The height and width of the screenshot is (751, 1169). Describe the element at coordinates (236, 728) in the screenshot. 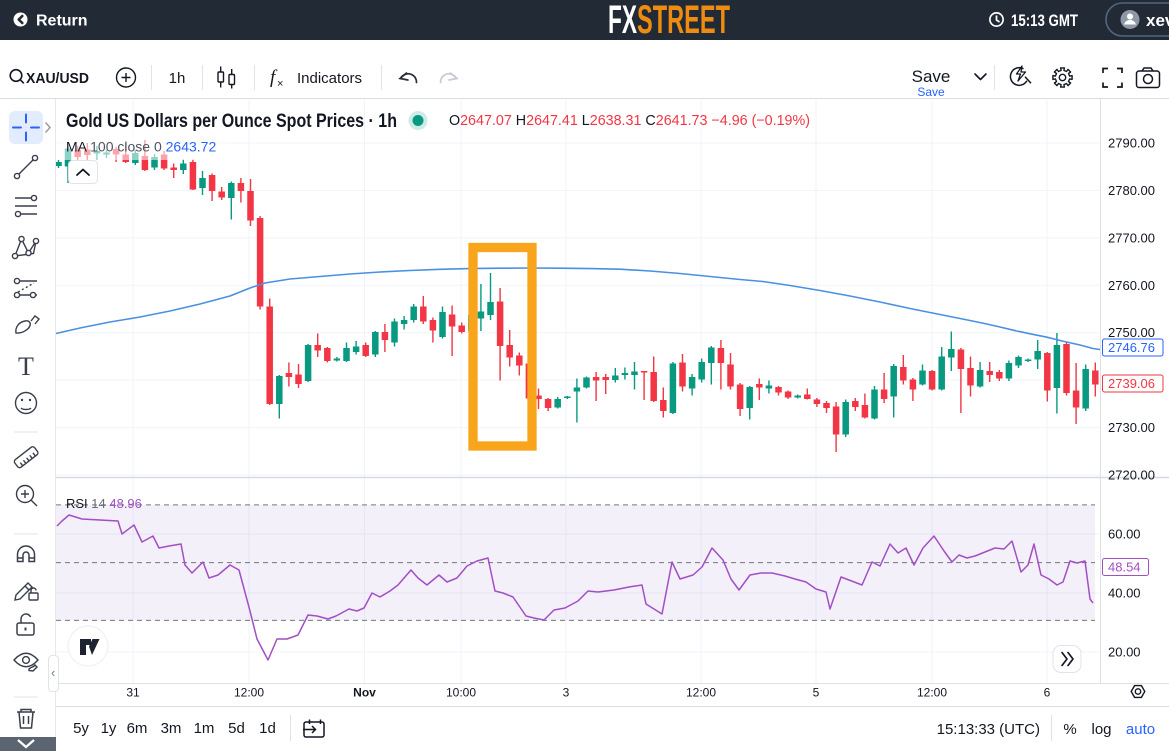

I see `svg-text: 5d` at that location.